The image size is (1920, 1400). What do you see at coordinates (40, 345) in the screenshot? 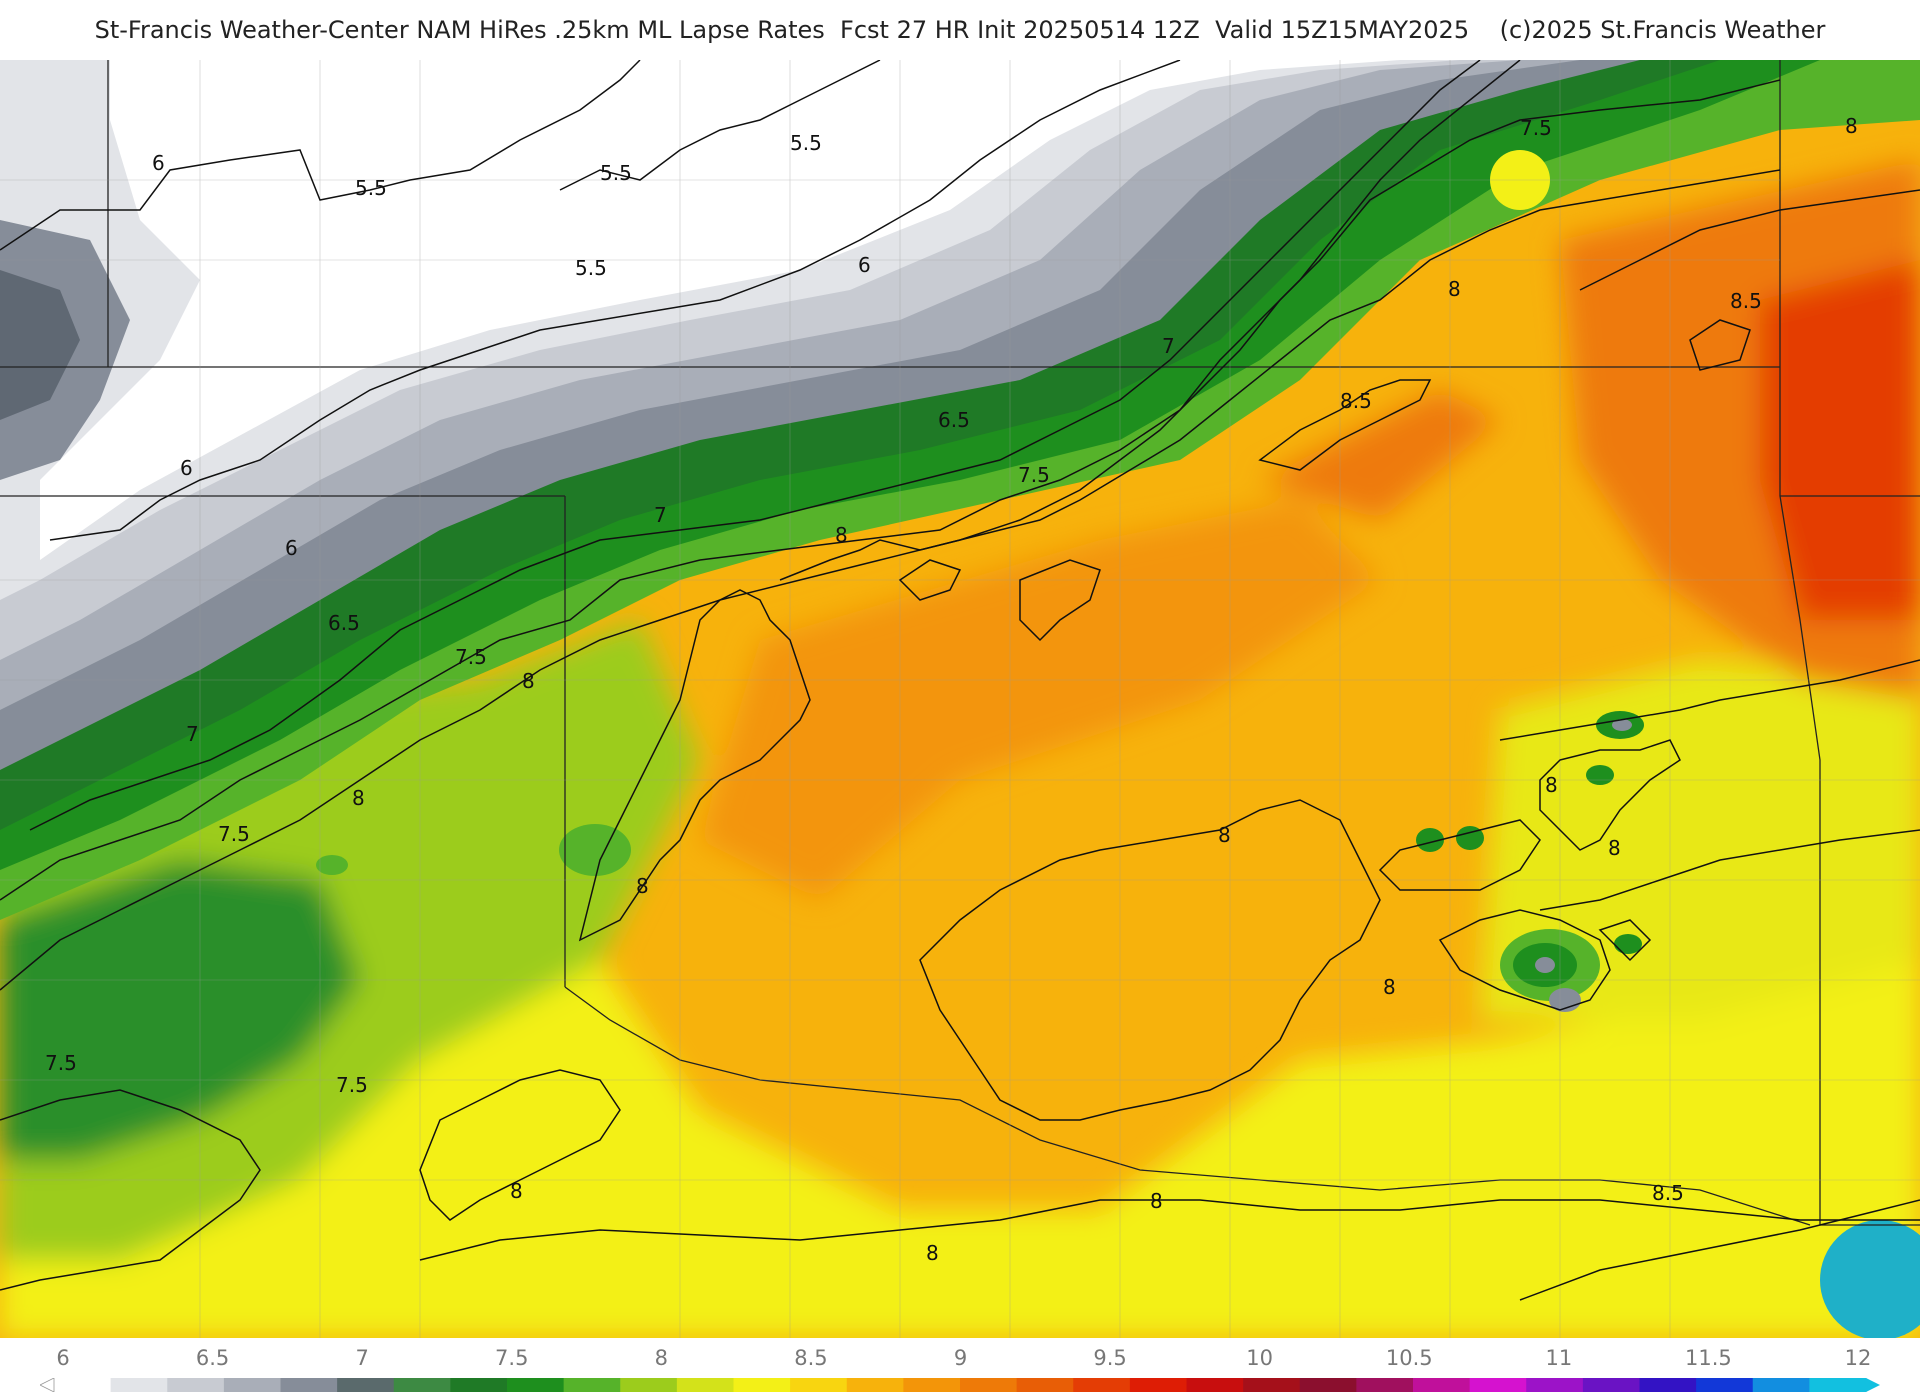
I see `band-gray-west-pocket-inner` at bounding box center [40, 345].